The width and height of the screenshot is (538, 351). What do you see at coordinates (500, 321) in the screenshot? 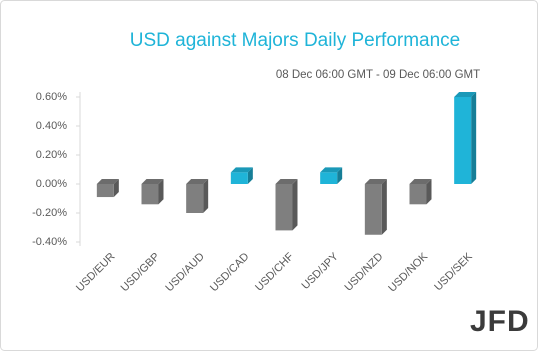
I see `logo: JFD` at bounding box center [500, 321].